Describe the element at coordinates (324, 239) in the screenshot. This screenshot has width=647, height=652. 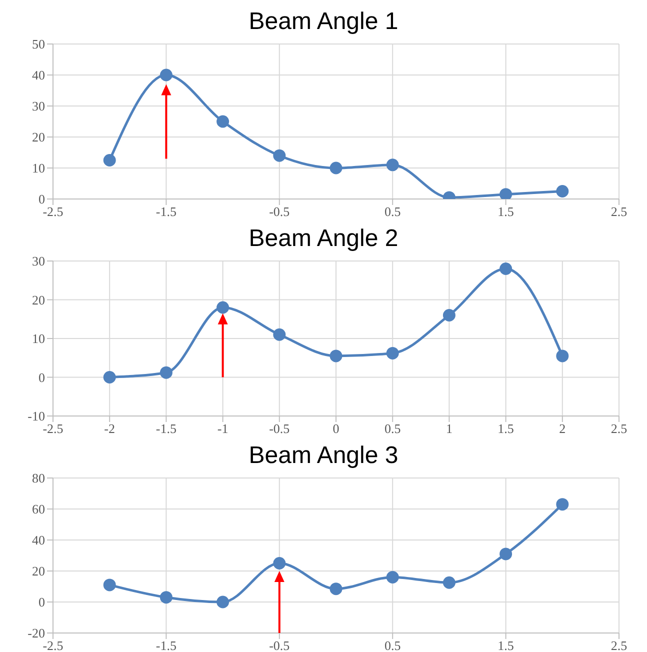
I see `chart-title: Beam Angle 2` at that location.